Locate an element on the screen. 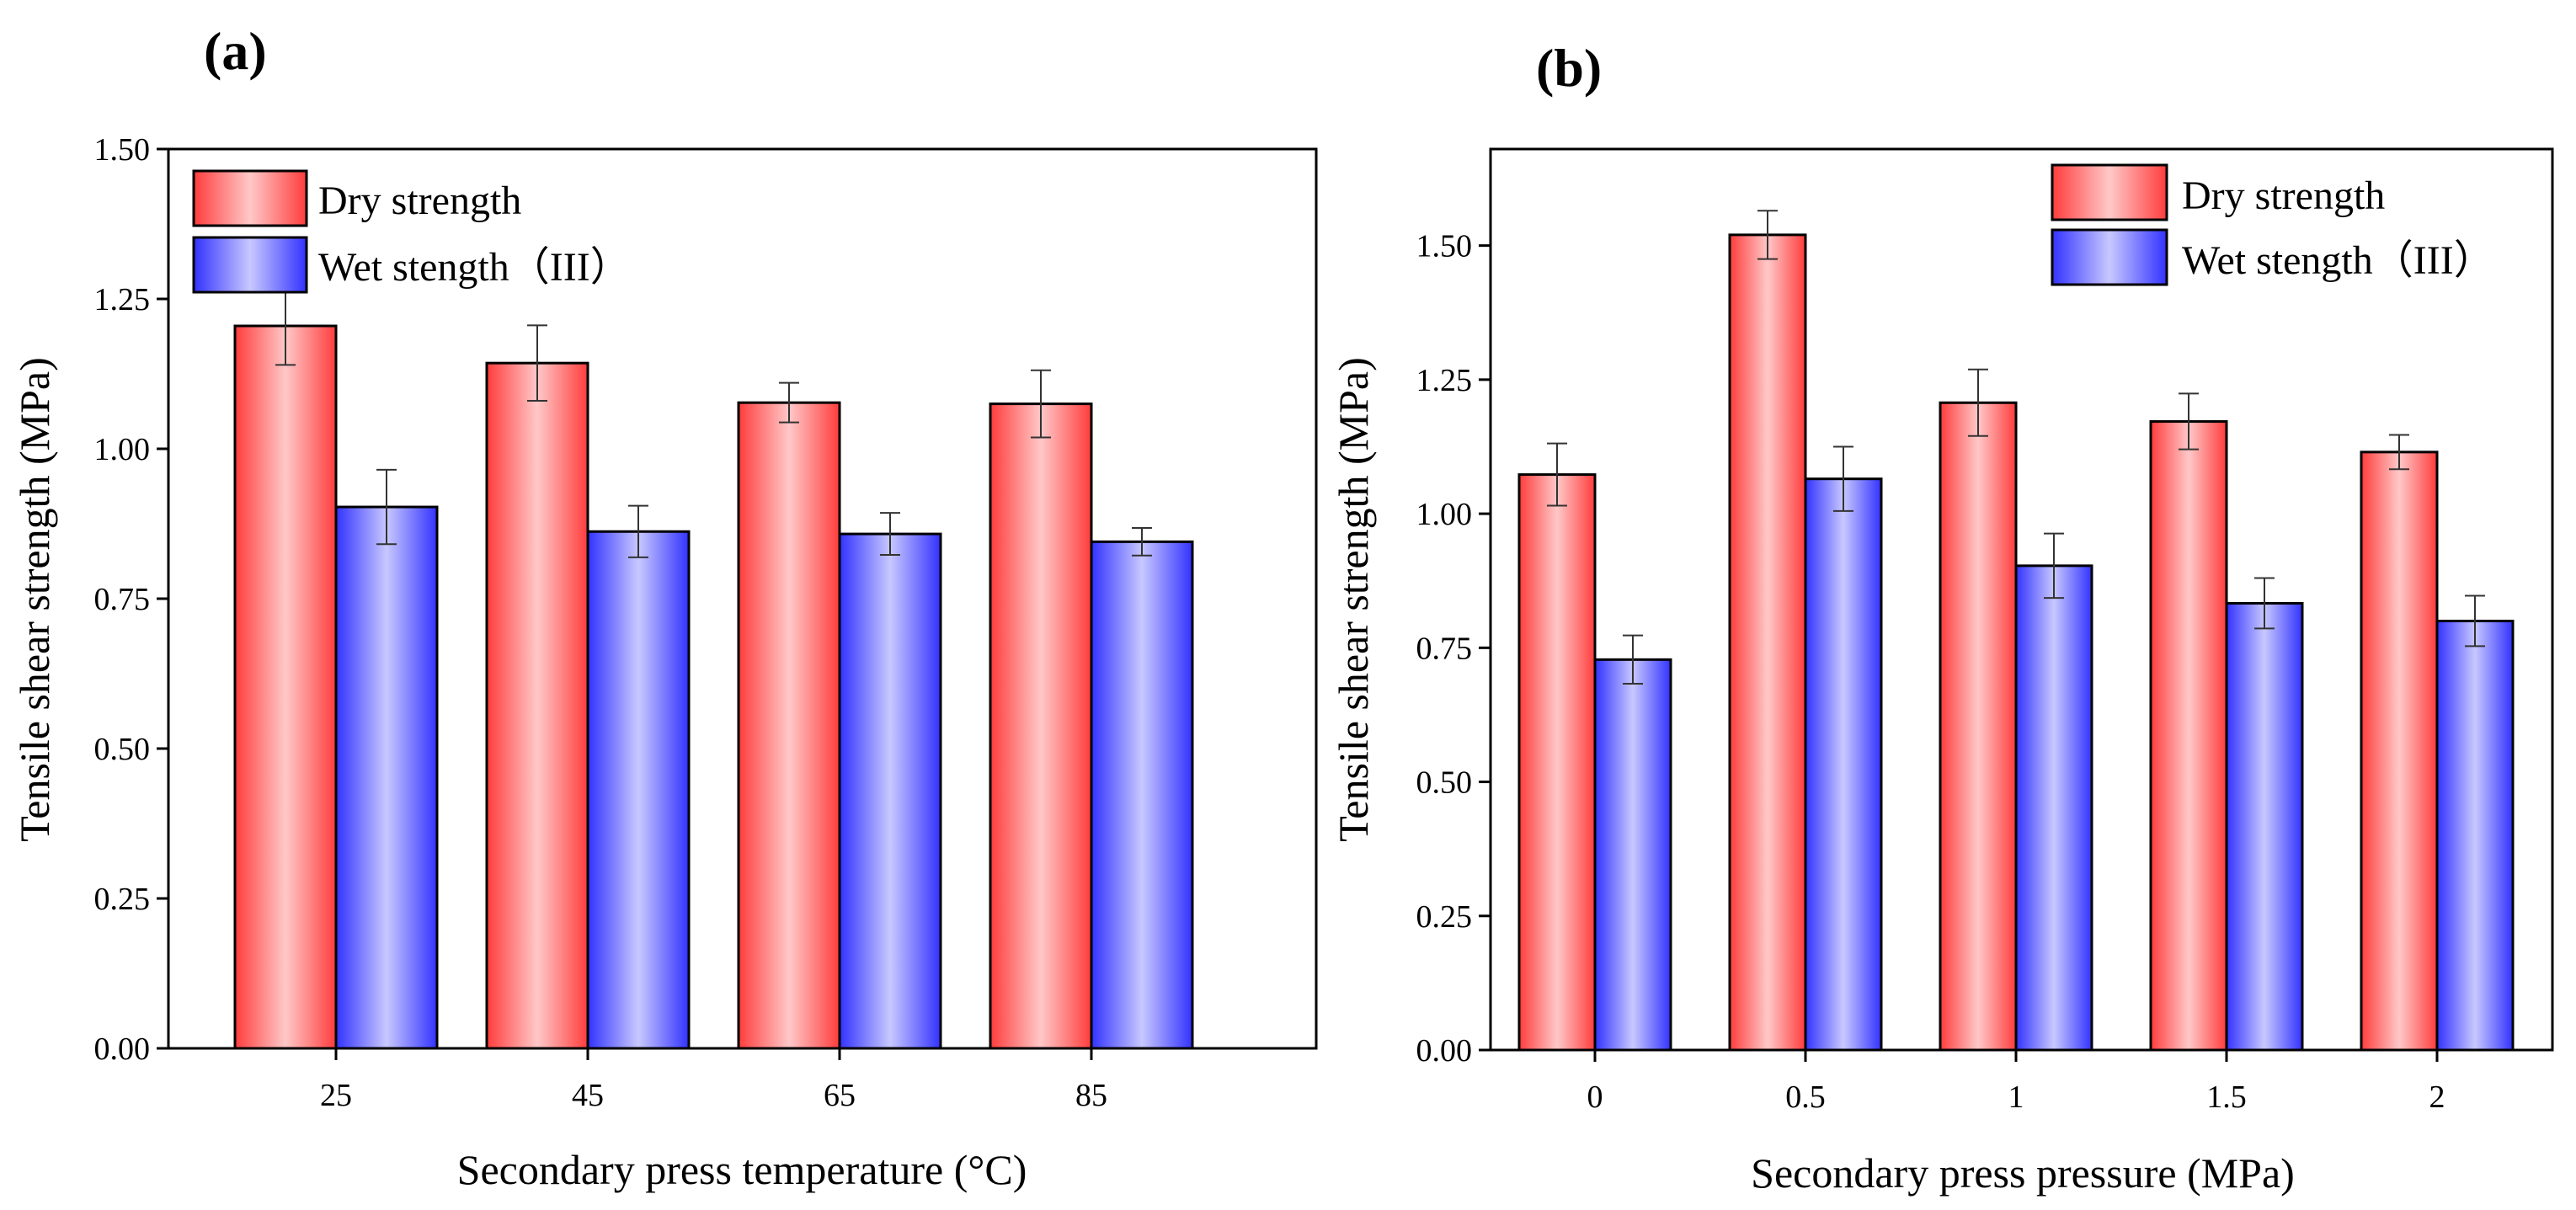 The width and height of the screenshot is (2576, 1210). panel-label: (a) is located at coordinates (235, 51).